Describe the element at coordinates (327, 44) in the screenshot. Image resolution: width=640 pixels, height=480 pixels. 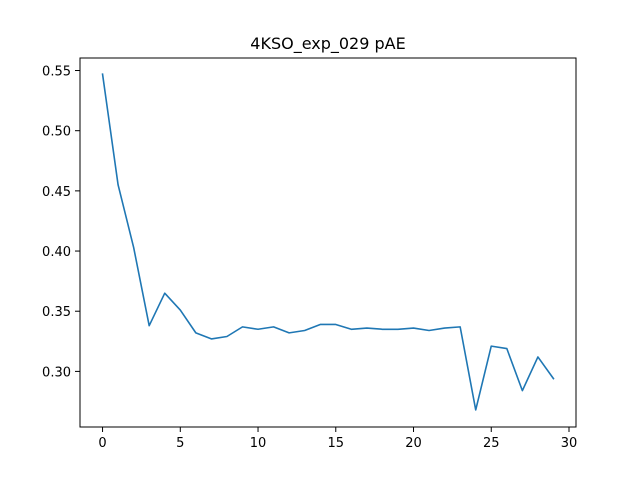
I see `chart-title: 4KSO_exp_029 pAE` at that location.